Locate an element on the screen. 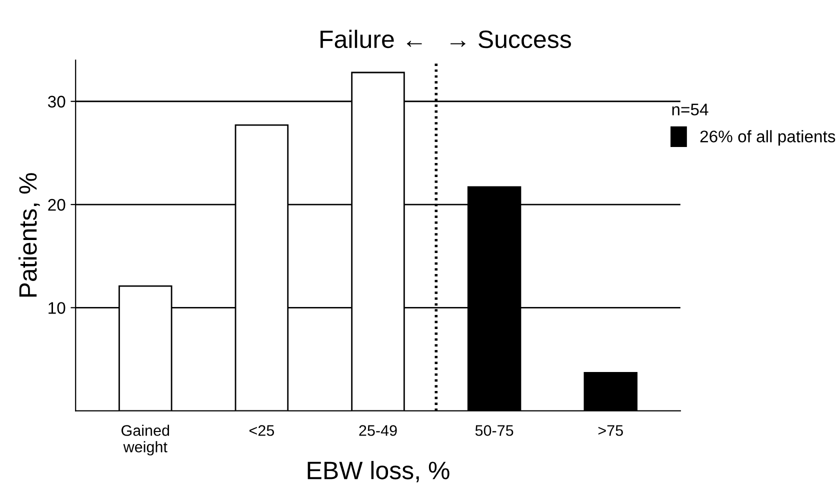  legend-label: 26% of all patients is located at coordinates (768, 138).